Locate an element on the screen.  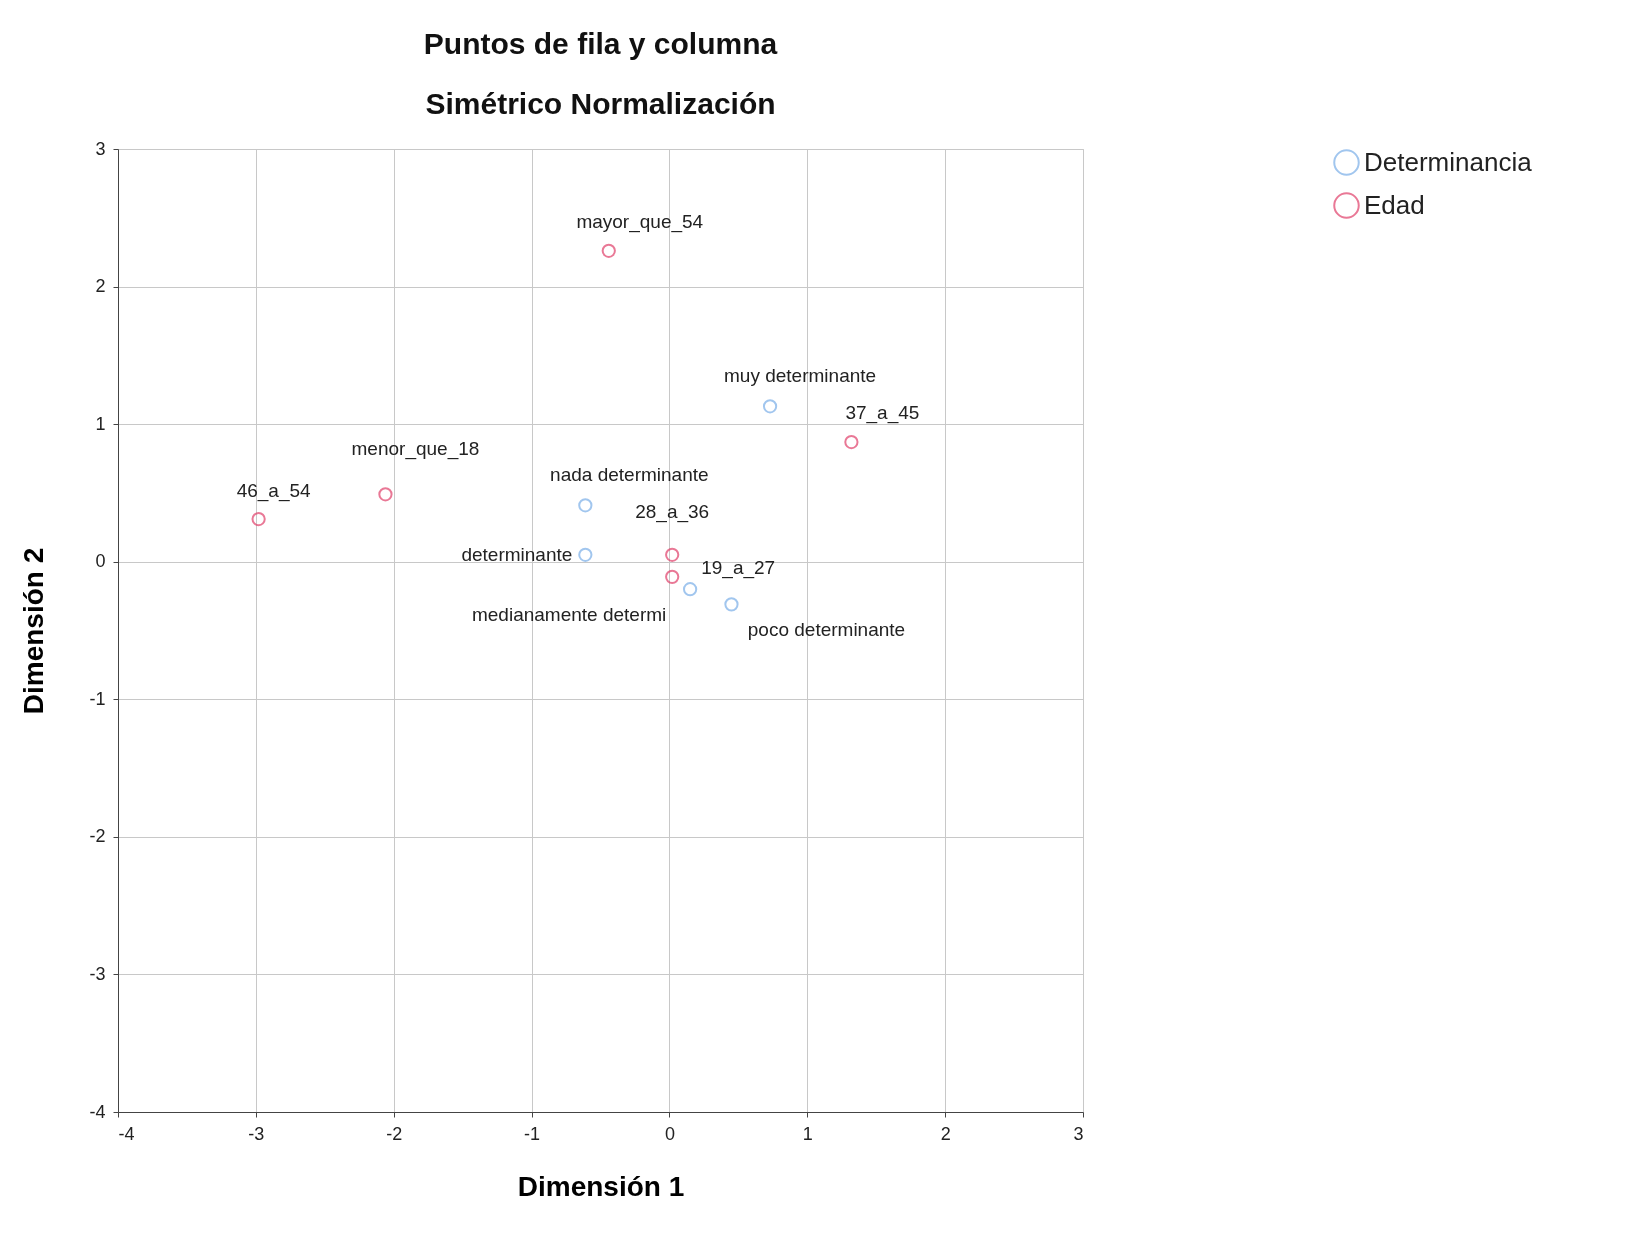
x-axis-title: Dimensión 1 is located at coordinates (601, 1186).